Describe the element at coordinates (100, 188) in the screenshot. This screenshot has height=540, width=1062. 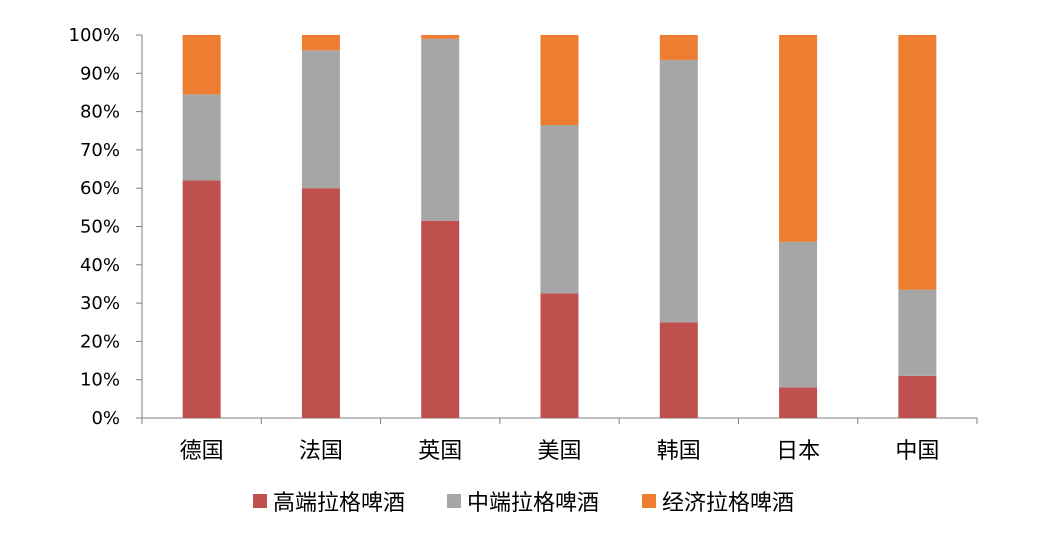
I see `y-tick-label: 60%` at that location.